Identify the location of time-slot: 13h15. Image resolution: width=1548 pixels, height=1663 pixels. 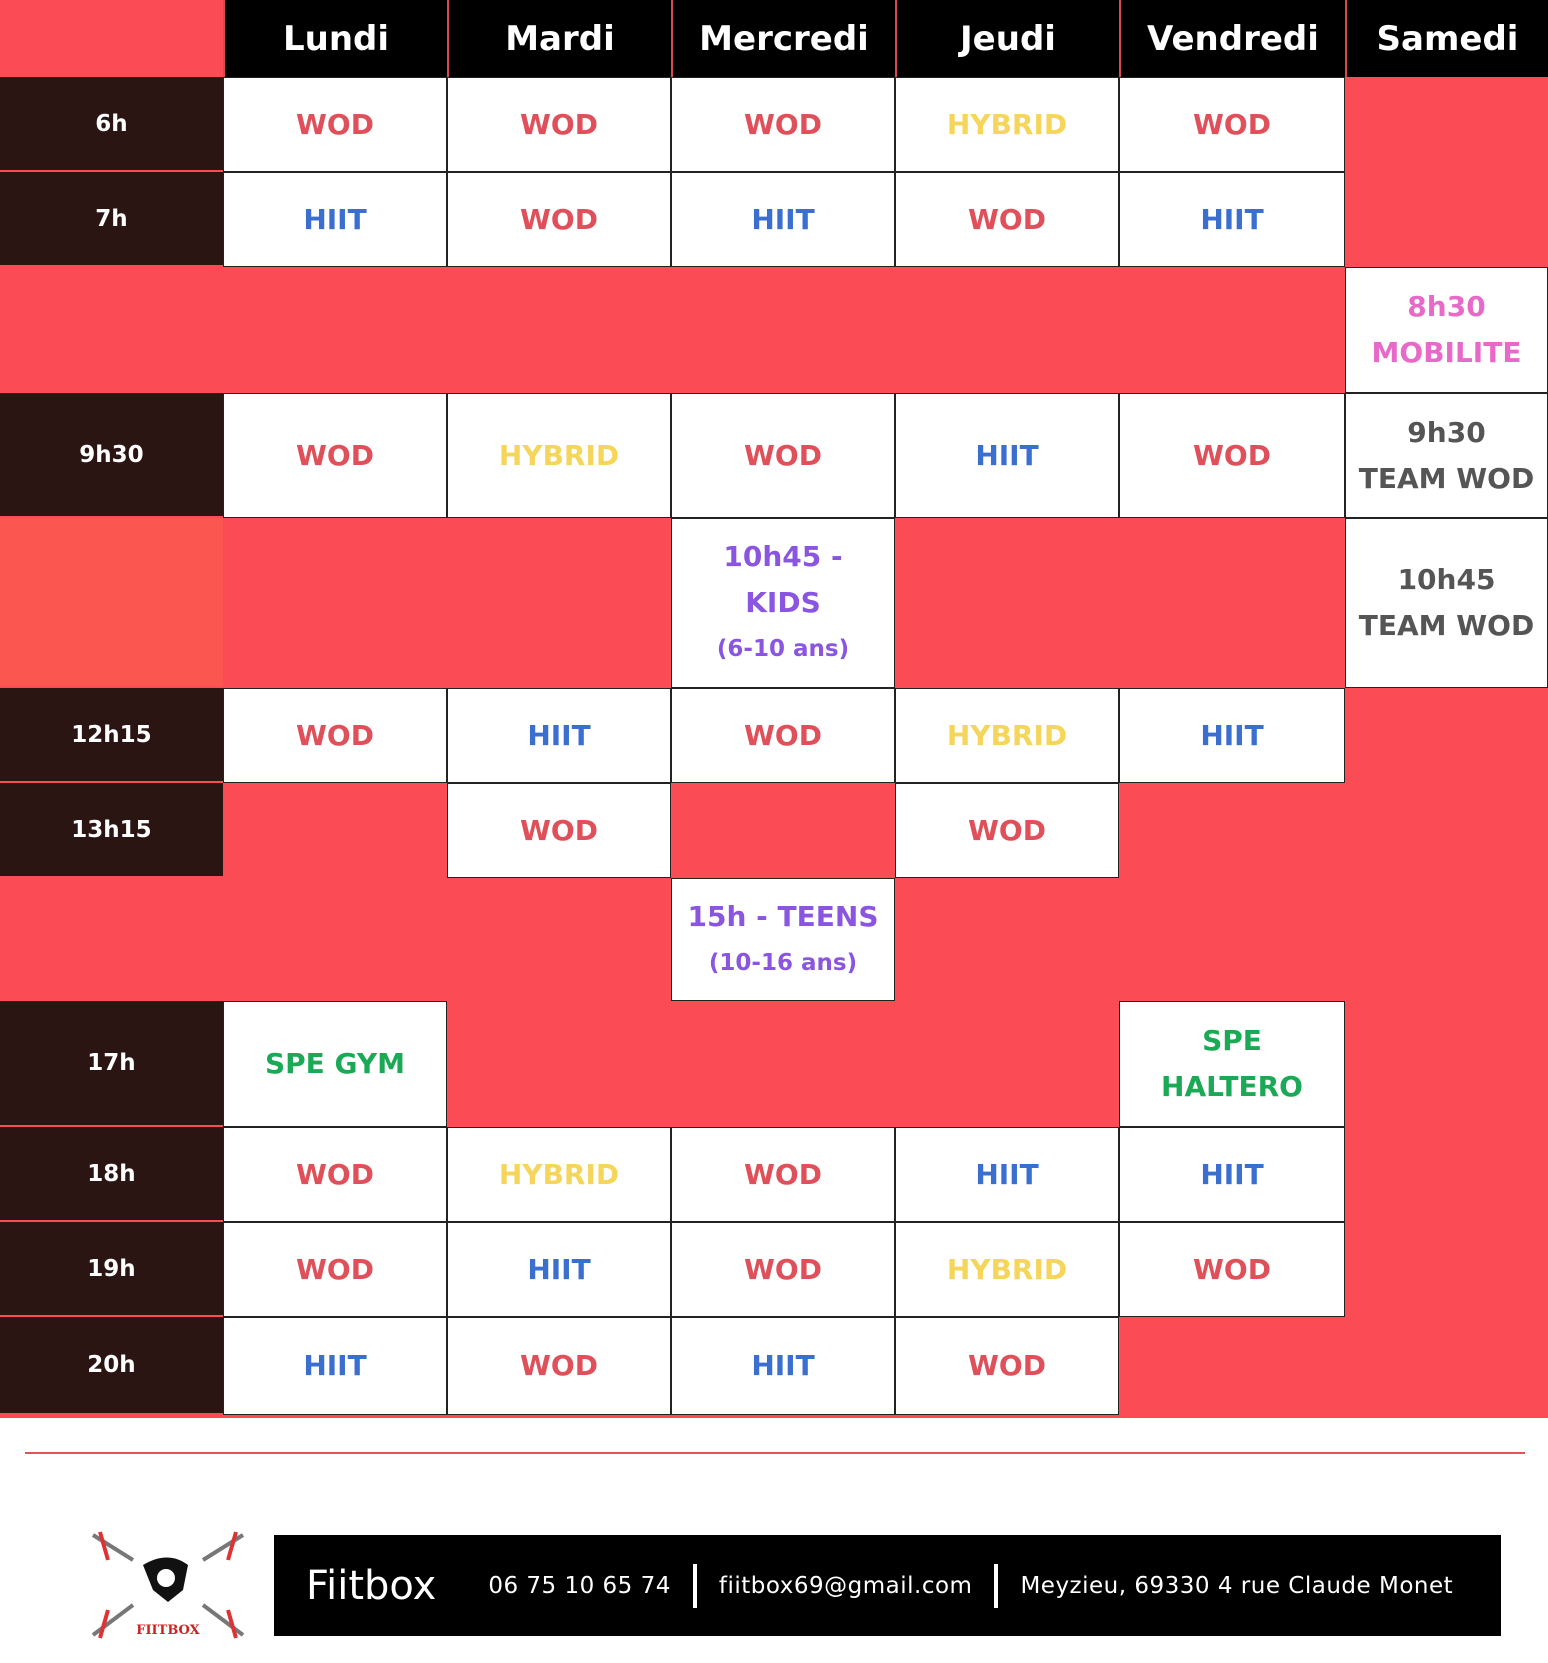
(111, 830).